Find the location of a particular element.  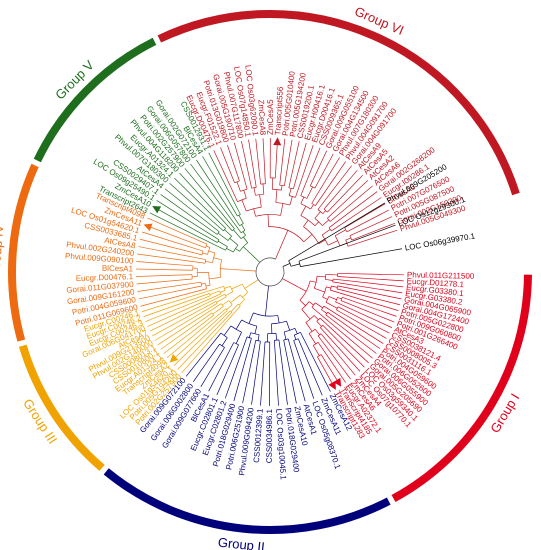

leaf-label: CSS0034986.1 is located at coordinates (269, 435).